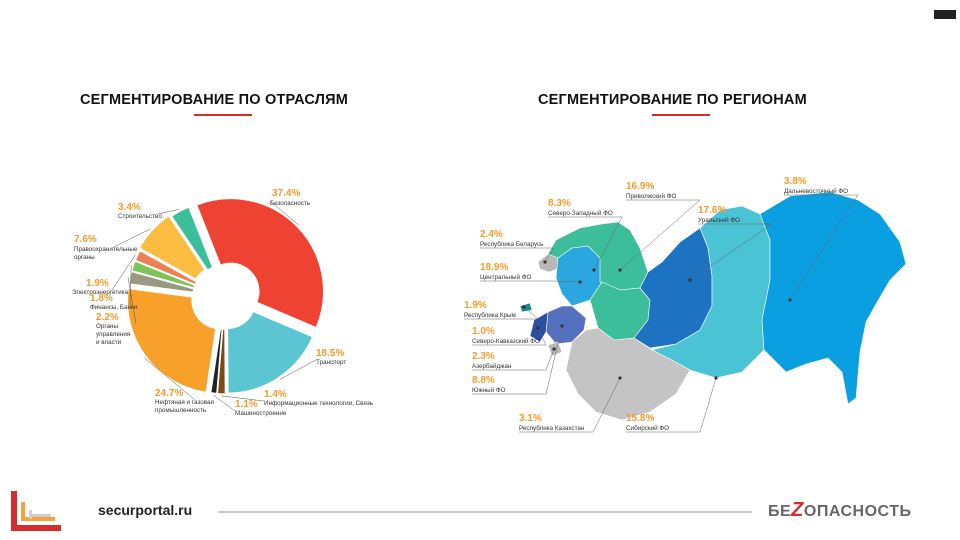 This screenshot has width=960, height=540. I want to click on map-region-far-east, so click(833, 298).